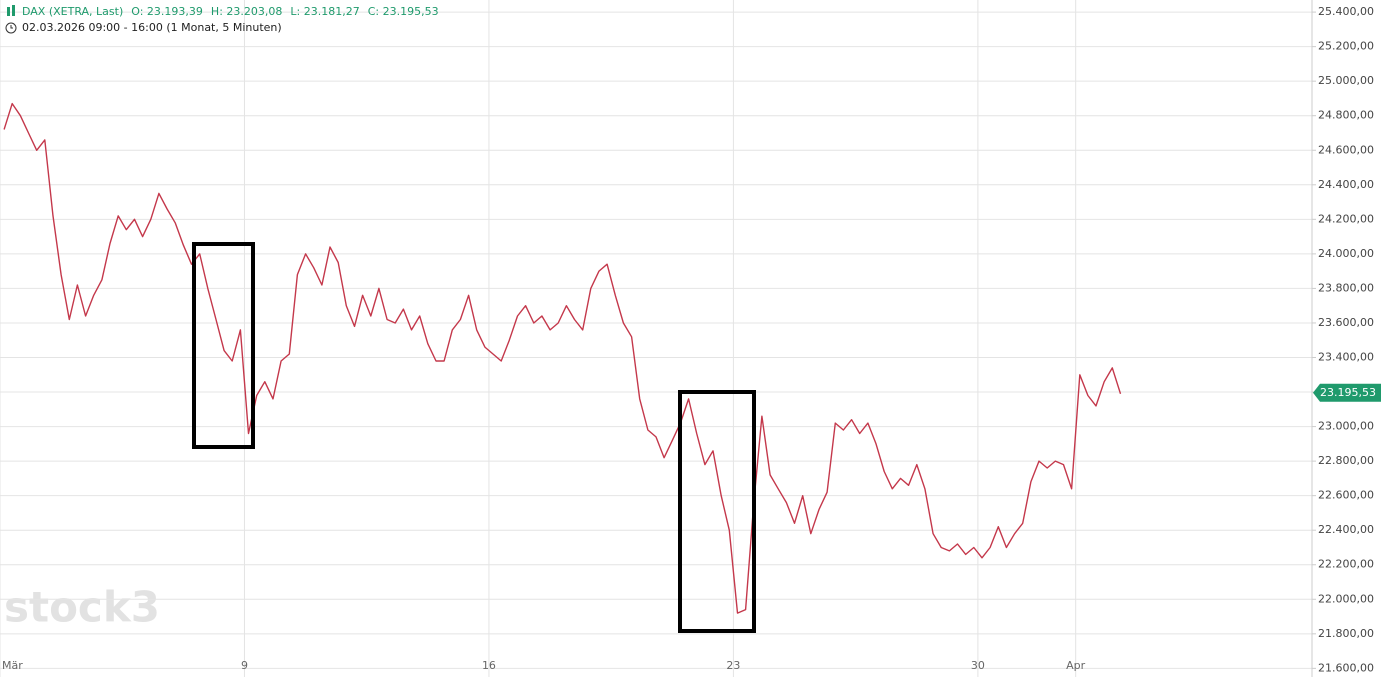 The height and width of the screenshot is (677, 1382). I want to click on y-tick-label: 23.600,00, so click(1346, 322).